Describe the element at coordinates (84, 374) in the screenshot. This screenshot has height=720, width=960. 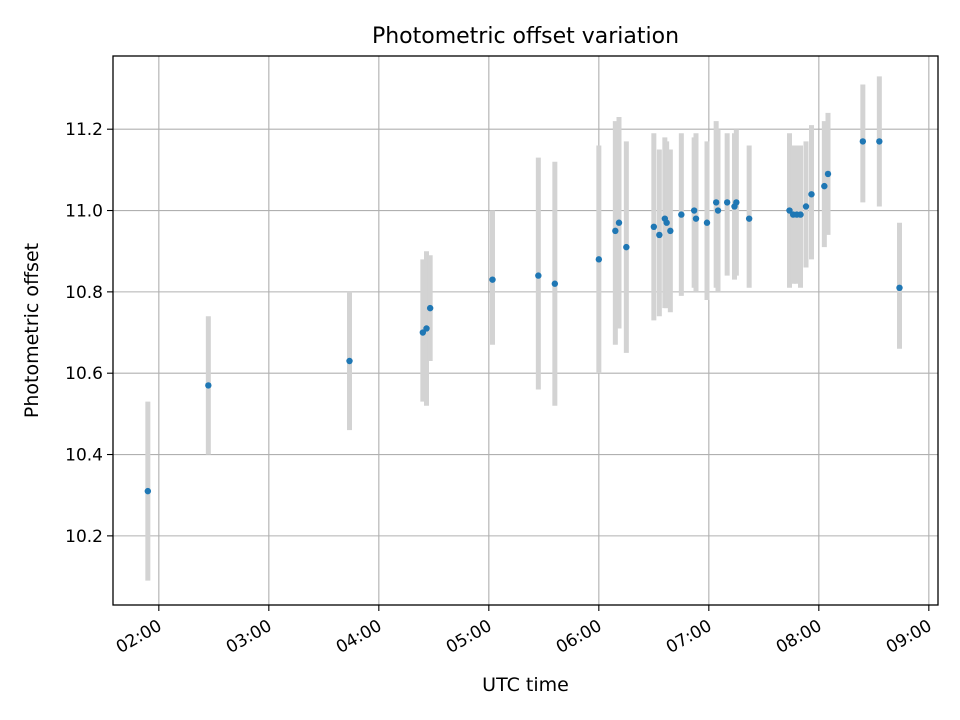
I see `y-tick-label: 10.6` at that location.